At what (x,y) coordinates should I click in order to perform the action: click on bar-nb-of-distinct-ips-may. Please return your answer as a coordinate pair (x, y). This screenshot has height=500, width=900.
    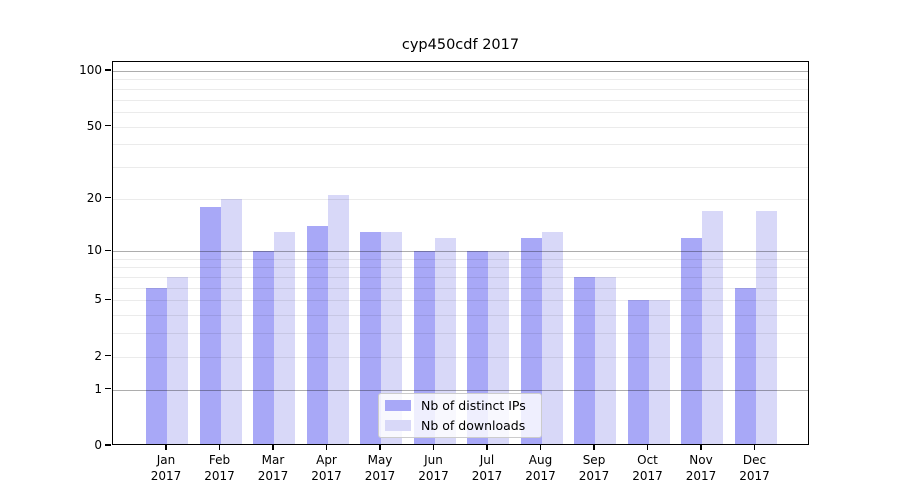
    Looking at the image, I should click on (370, 337).